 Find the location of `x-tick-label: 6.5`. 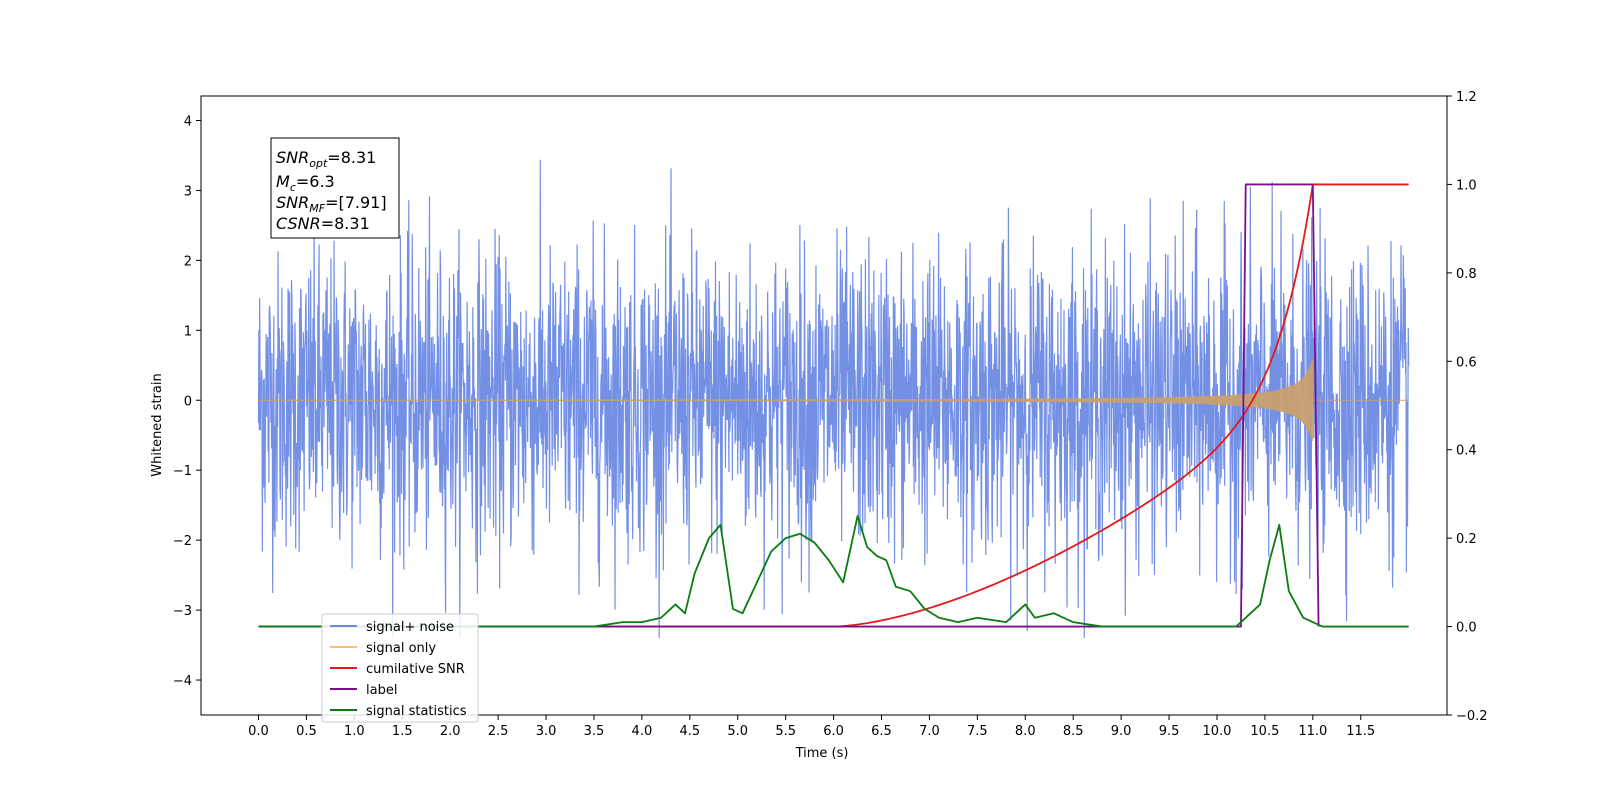

x-tick-label: 6.5 is located at coordinates (881, 731).